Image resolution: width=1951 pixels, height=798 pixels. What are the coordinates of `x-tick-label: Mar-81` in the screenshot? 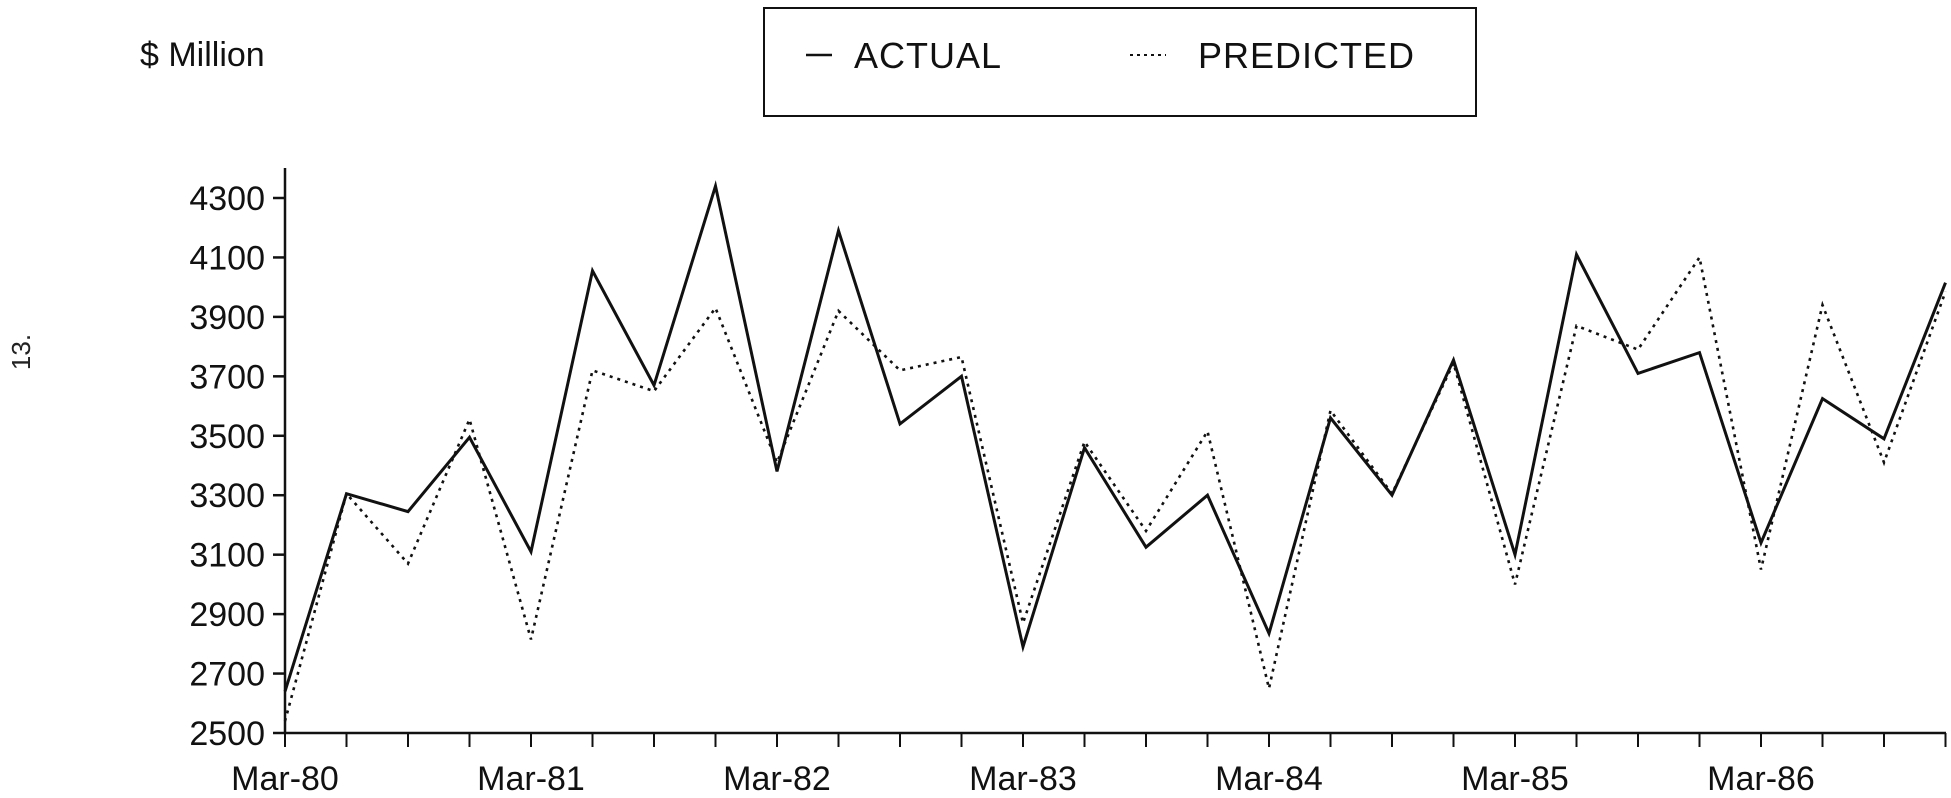 It's located at (531, 779).